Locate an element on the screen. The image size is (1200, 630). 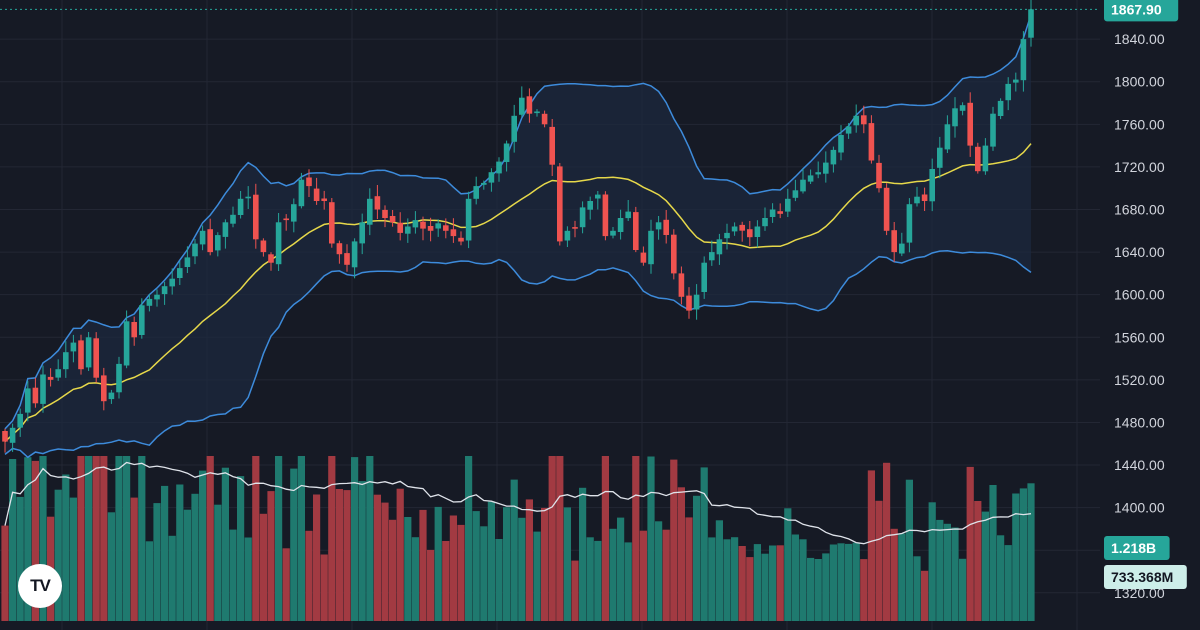
tradingview-logo: TV is located at coordinates (40, 586).